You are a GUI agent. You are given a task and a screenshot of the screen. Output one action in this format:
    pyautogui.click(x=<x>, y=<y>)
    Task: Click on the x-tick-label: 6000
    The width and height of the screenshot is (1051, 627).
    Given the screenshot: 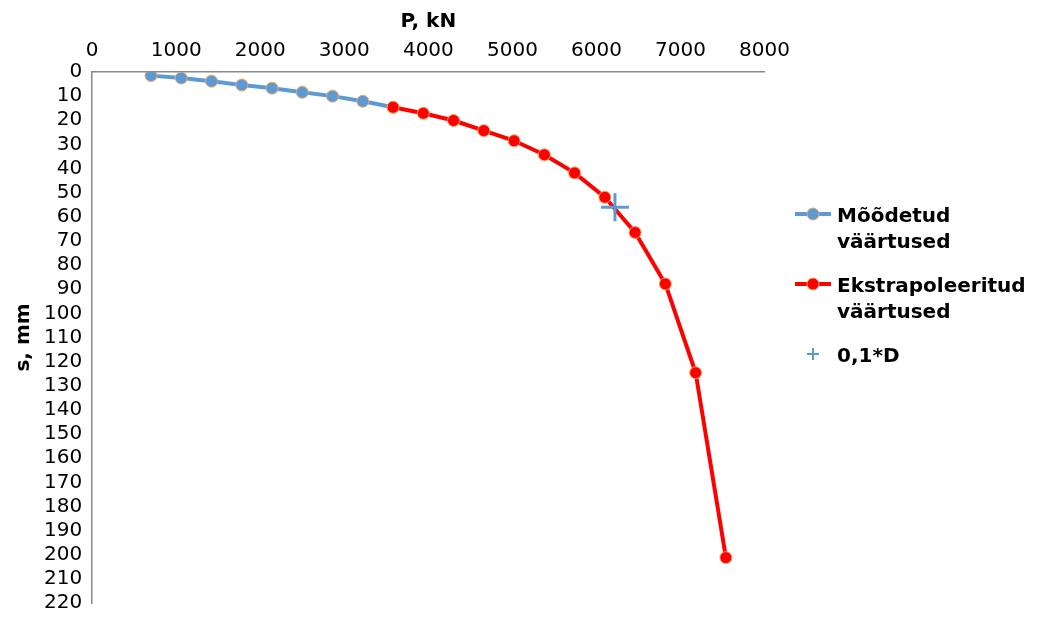 What is the action you would take?
    pyautogui.click(x=596, y=49)
    